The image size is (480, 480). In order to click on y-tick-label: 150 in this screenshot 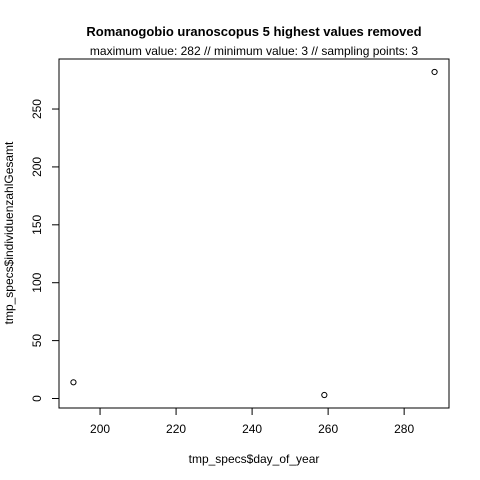, I will do `click(37, 224)`.